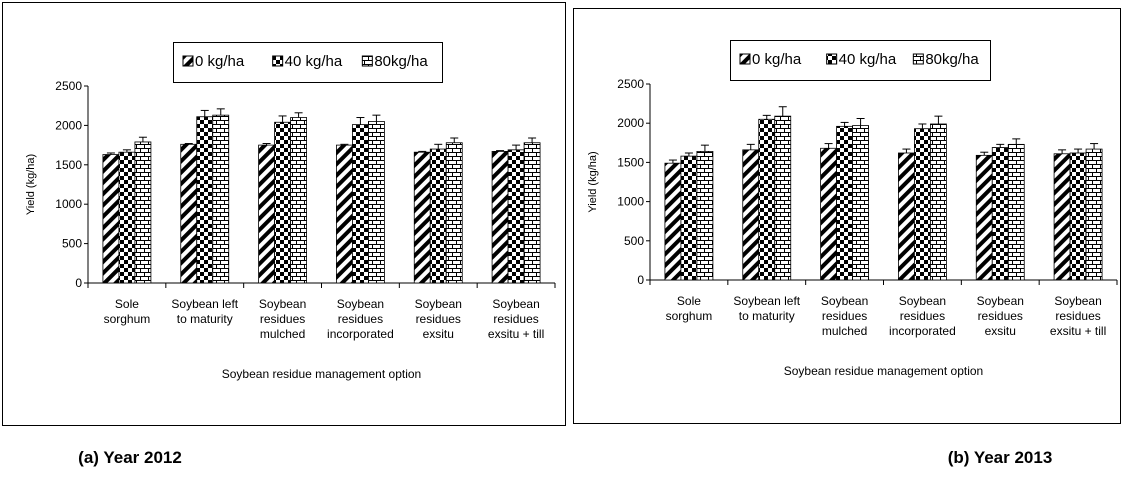  What do you see at coordinates (130, 457) in the screenshot?
I see `chart-caption: (a) Year 2012` at bounding box center [130, 457].